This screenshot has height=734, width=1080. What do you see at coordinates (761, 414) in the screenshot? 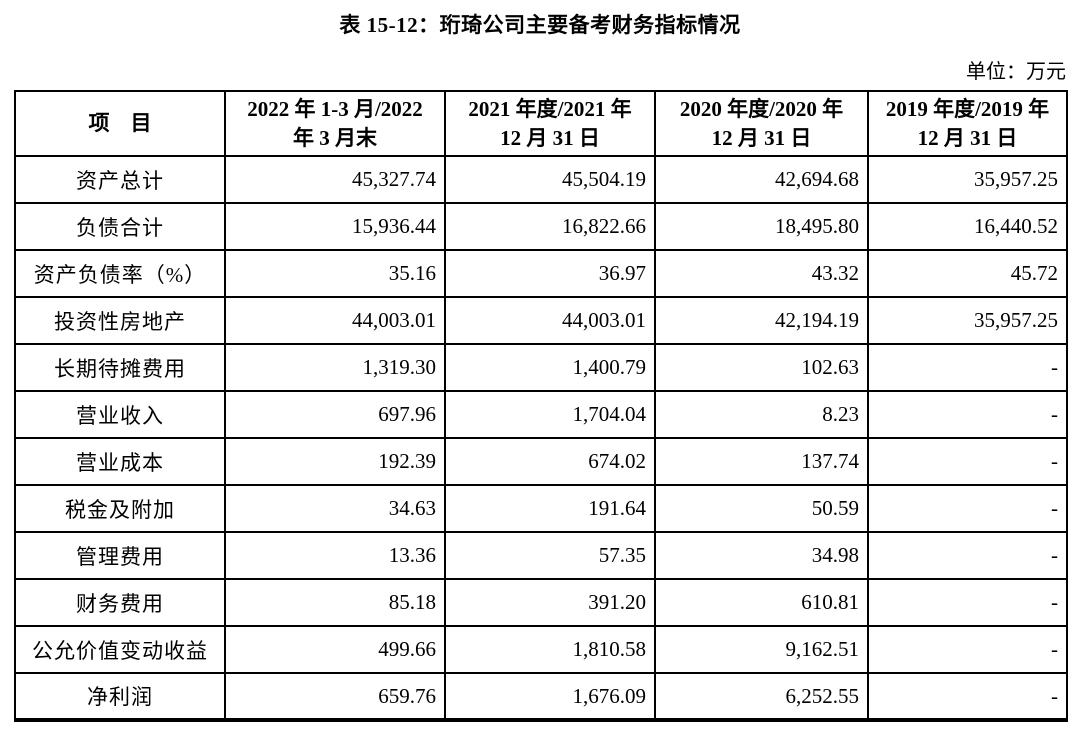
I see `value-cell: 8.23` at bounding box center [761, 414].